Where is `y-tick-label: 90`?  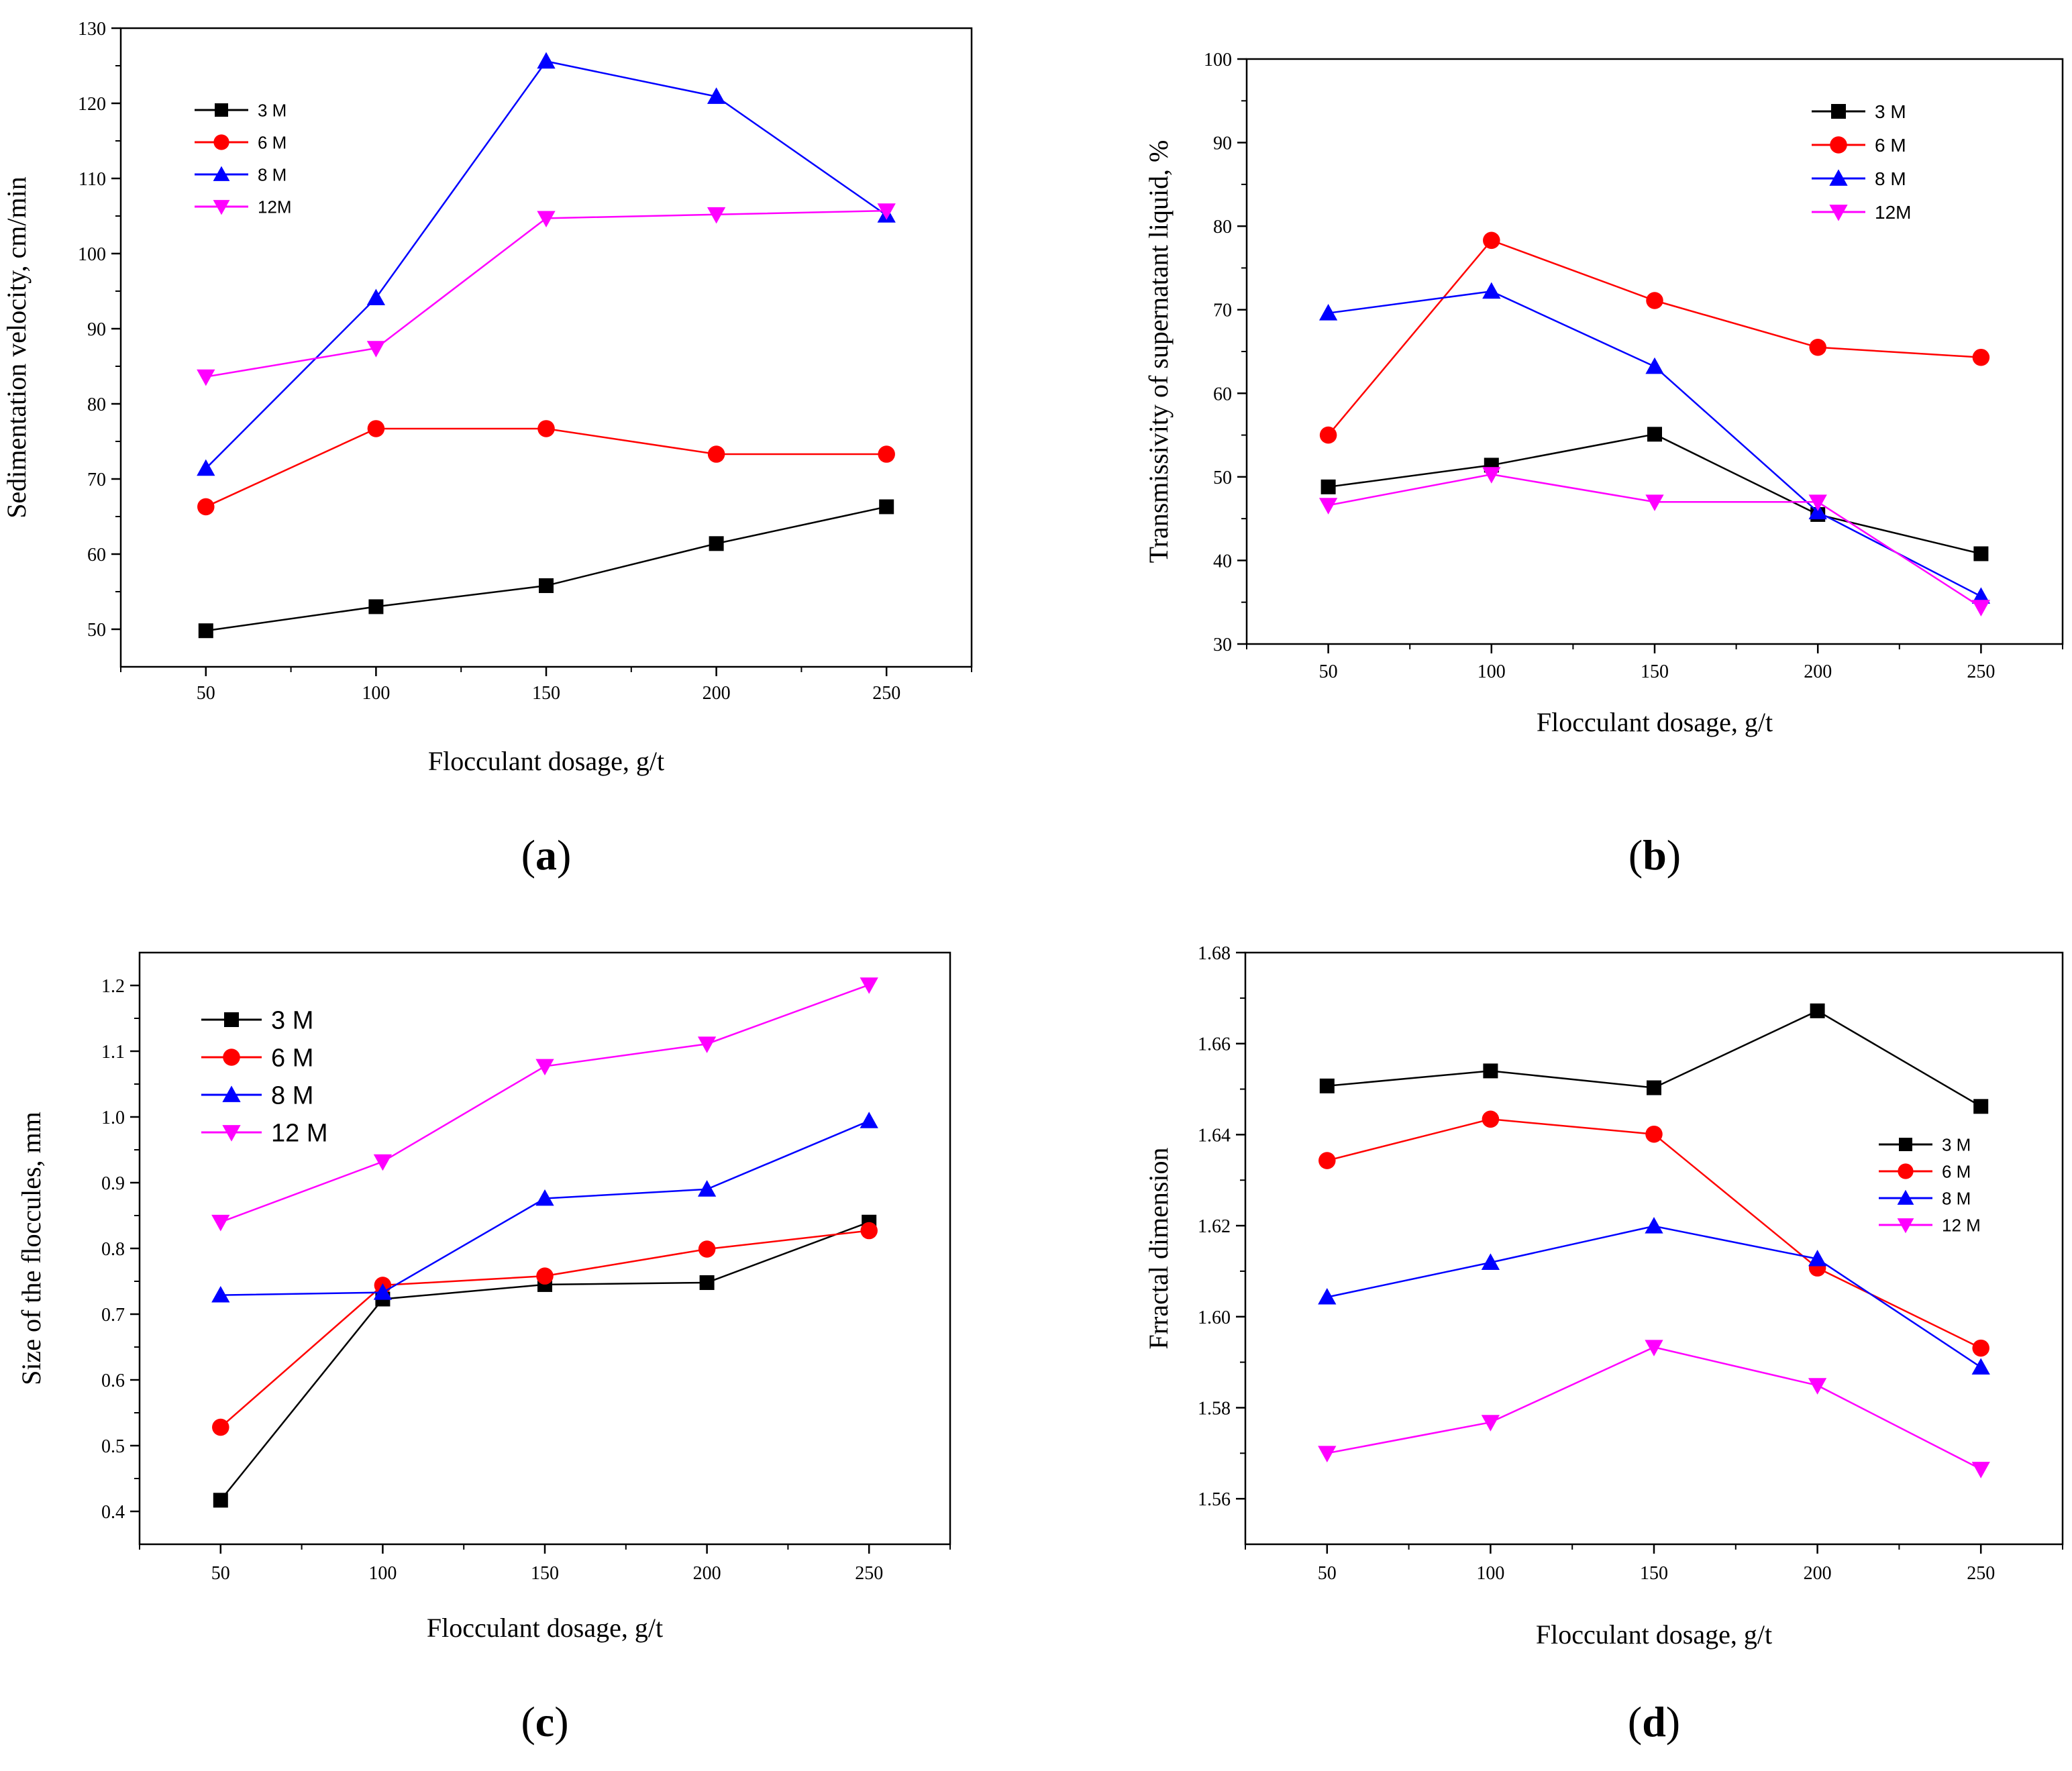 y-tick-label: 90 is located at coordinates (96, 329).